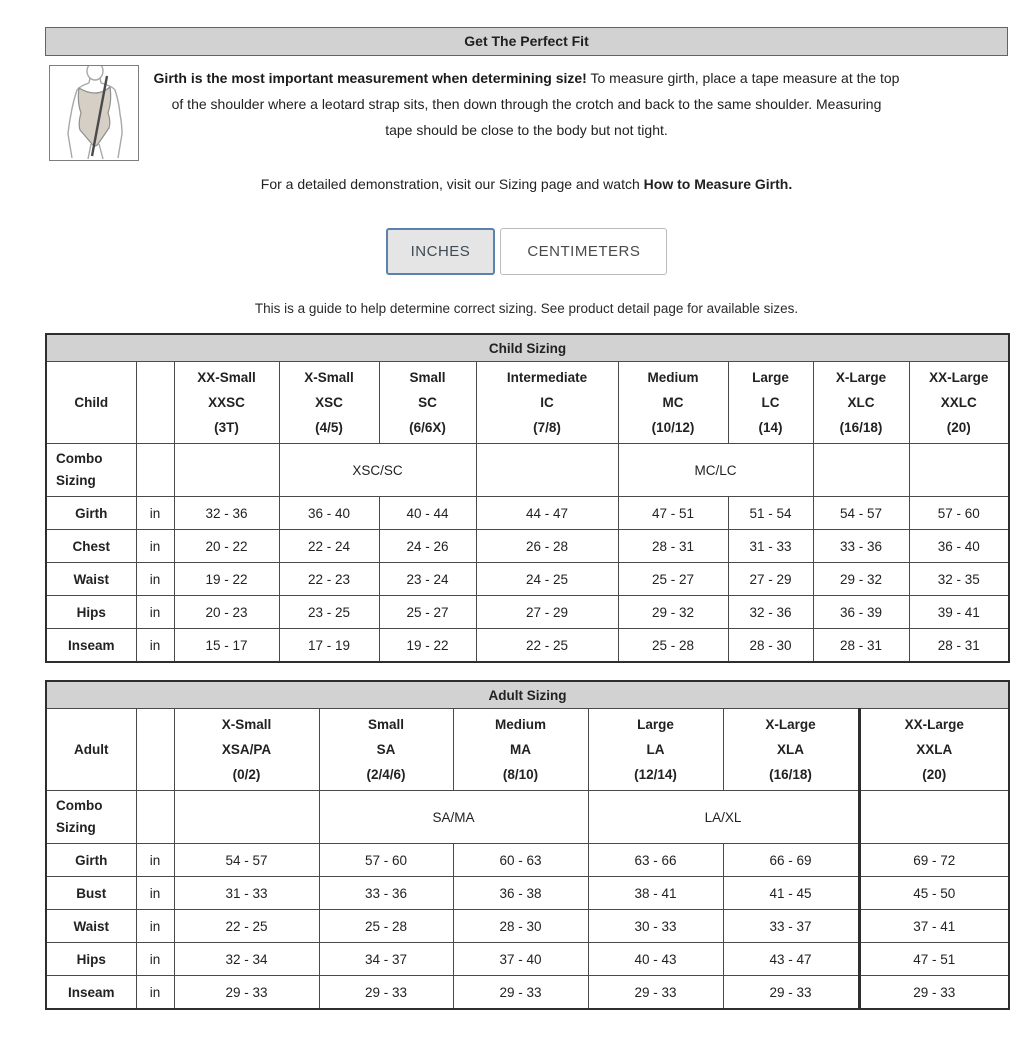 The image size is (1010, 1037). I want to click on measurement-value-cell: 22 - 25, so click(246, 926).